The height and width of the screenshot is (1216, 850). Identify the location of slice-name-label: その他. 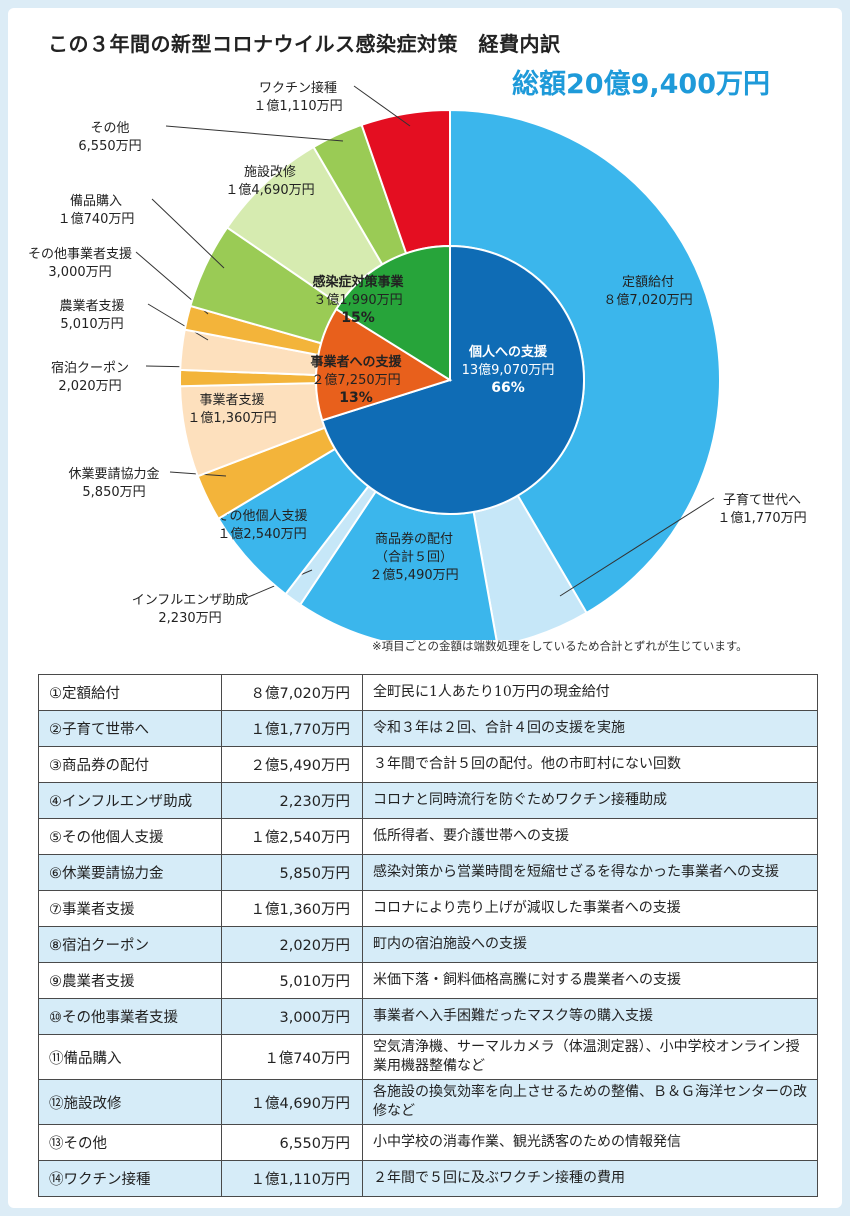
(109, 128).